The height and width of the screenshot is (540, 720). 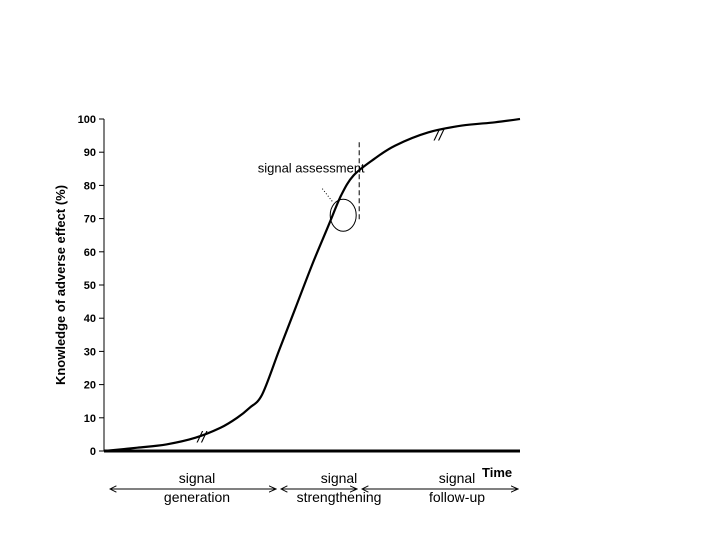 What do you see at coordinates (497, 472) in the screenshot?
I see `x-axis-label: Time` at bounding box center [497, 472].